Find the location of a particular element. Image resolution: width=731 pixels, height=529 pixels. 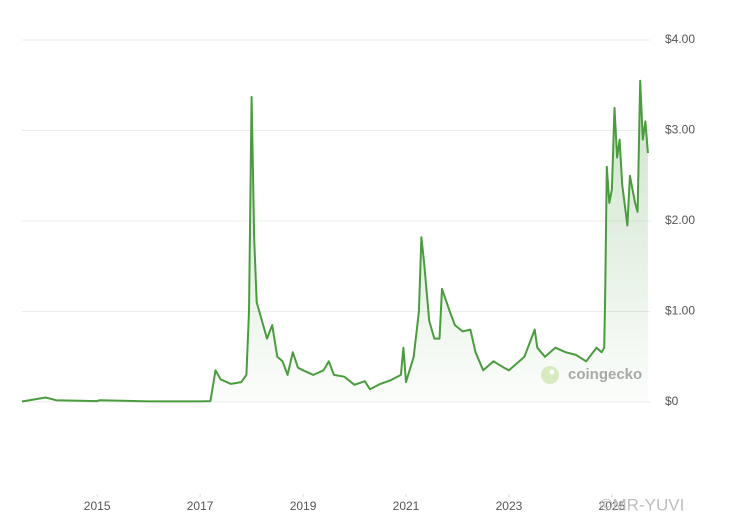

x-tick-label: 2017 is located at coordinates (200, 506).